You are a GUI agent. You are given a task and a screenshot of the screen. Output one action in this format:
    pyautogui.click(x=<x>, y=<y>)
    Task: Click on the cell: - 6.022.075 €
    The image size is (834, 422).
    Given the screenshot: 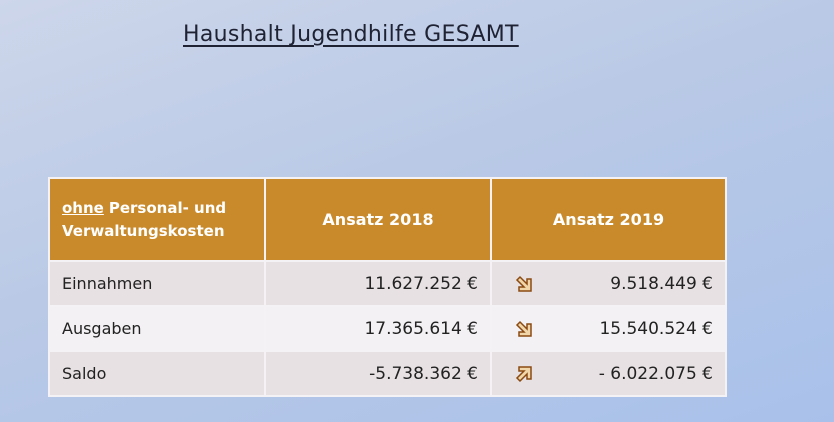 What is the action you would take?
    pyautogui.click(x=608, y=373)
    